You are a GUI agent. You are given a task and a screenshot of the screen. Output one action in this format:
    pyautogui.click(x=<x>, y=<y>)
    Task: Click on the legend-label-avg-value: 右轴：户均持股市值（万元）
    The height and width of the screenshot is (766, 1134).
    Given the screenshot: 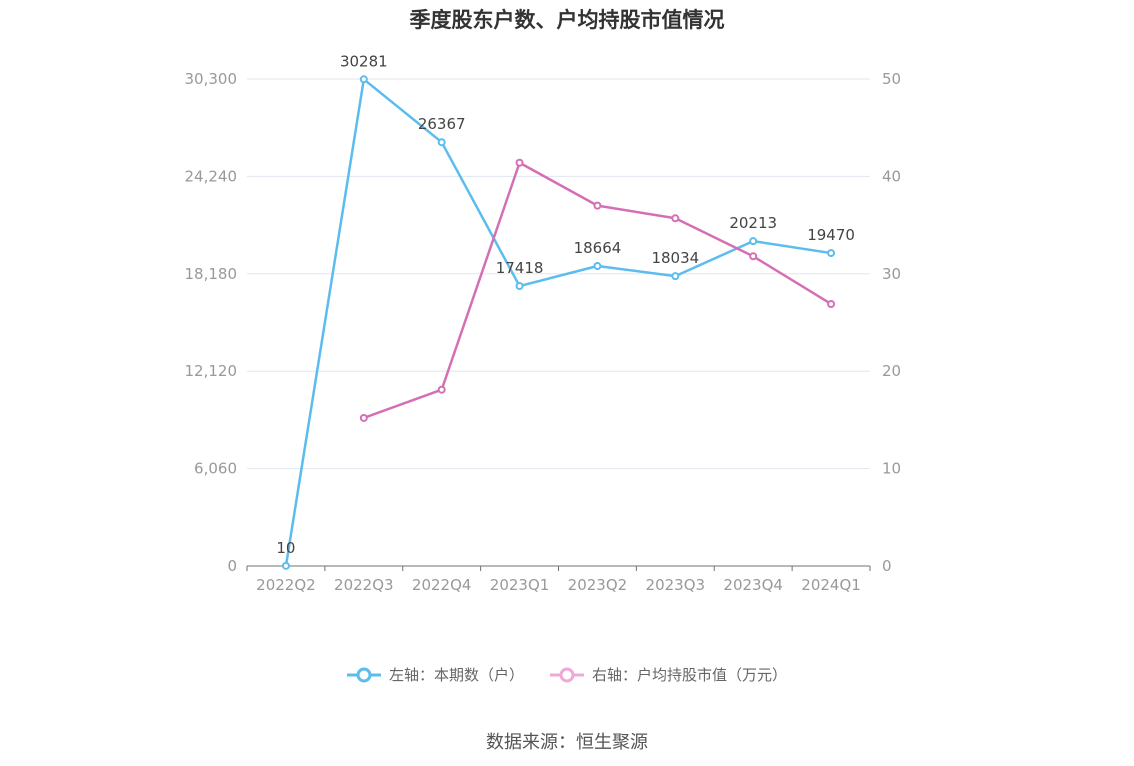 What is the action you would take?
    pyautogui.click(x=690, y=675)
    